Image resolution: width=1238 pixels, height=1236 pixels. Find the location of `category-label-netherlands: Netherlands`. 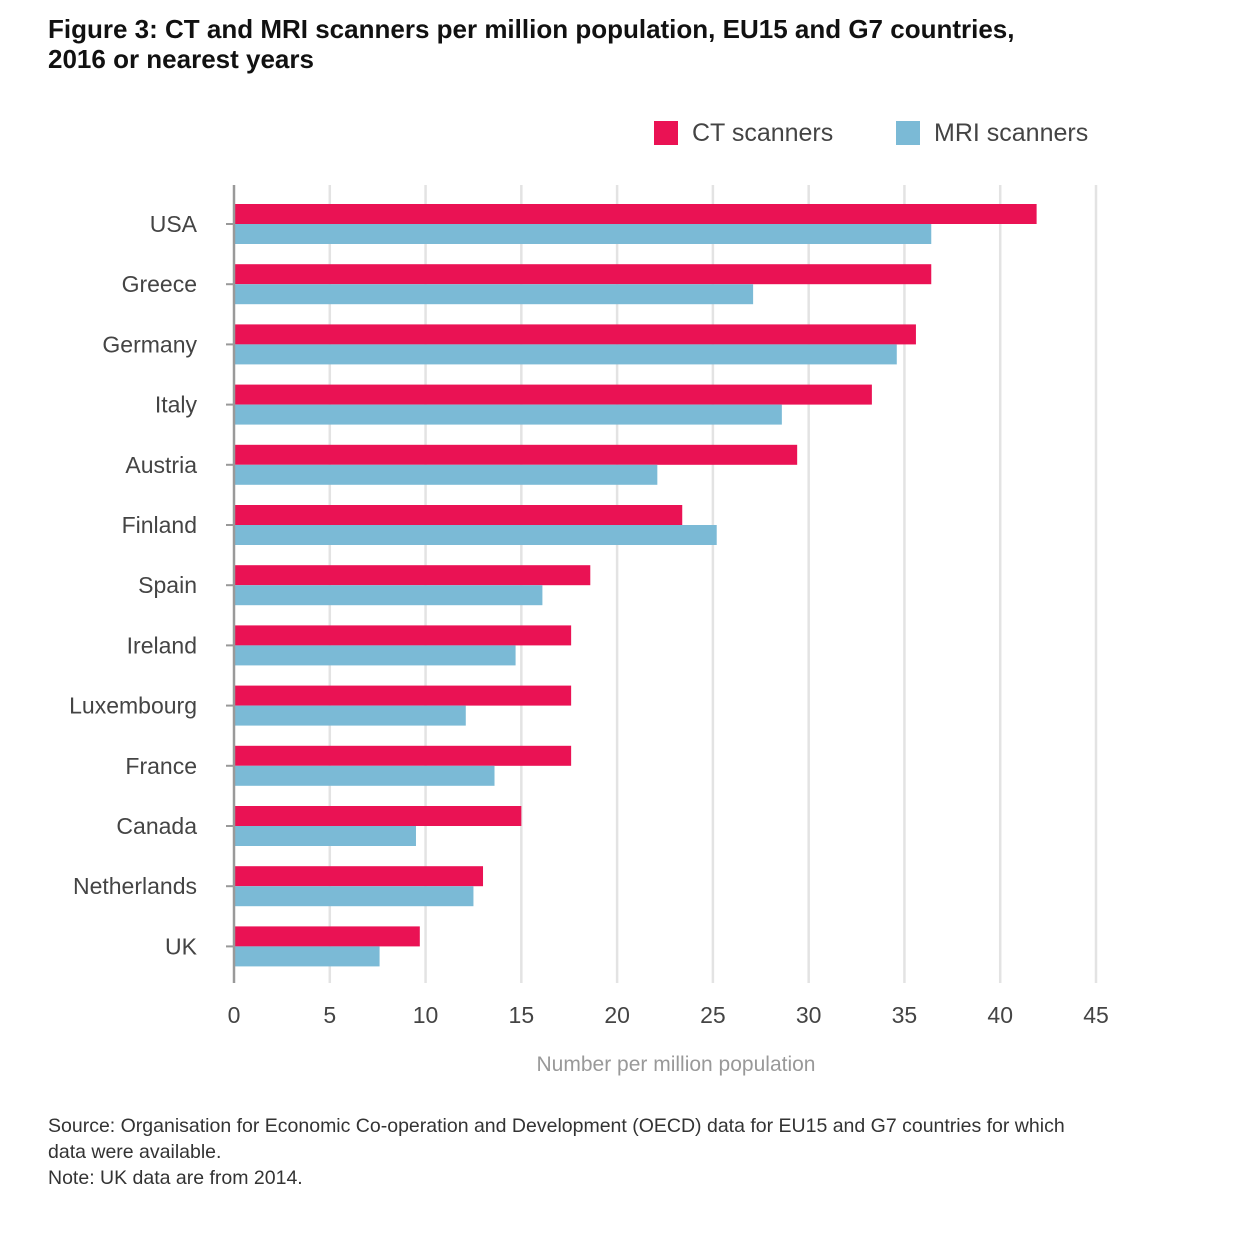

category-label-netherlands: Netherlands is located at coordinates (135, 886).